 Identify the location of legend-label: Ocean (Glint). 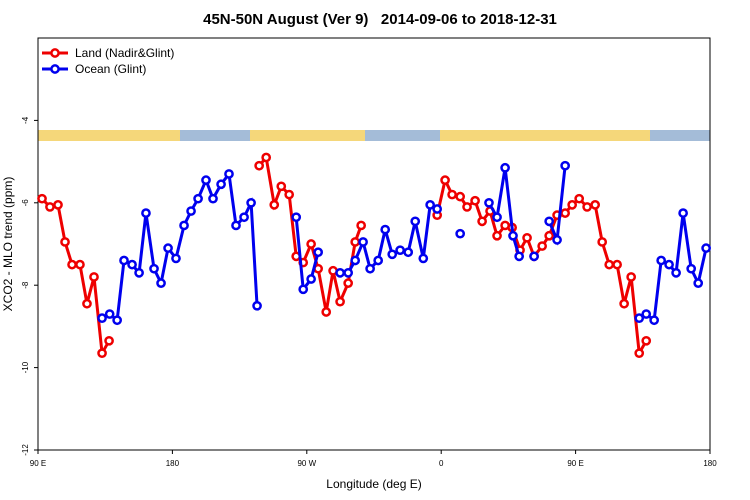
(110, 69).